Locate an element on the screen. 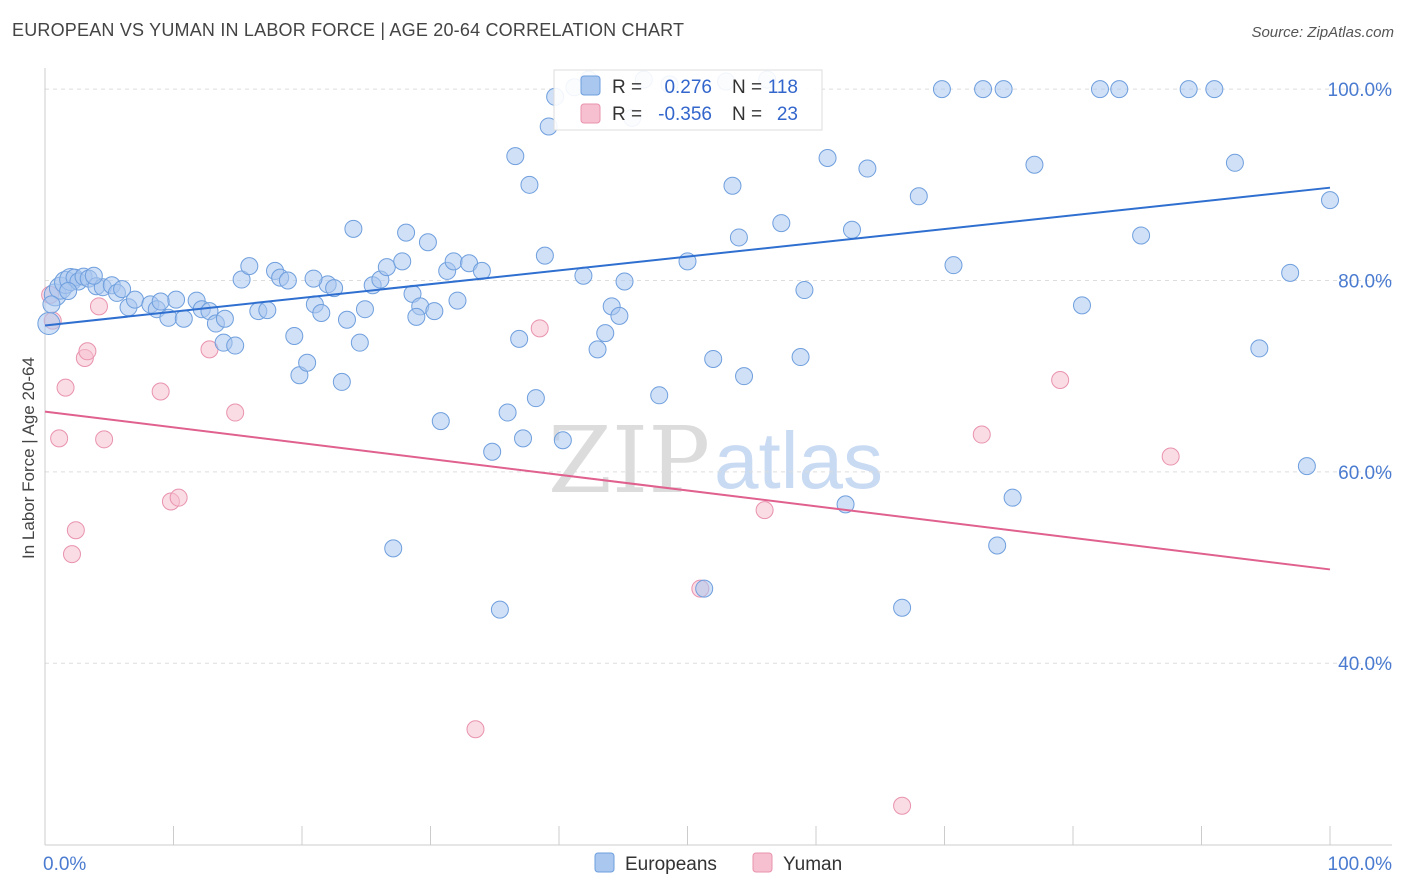  legend-europeans-label: Europeans is located at coordinates (671, 864).